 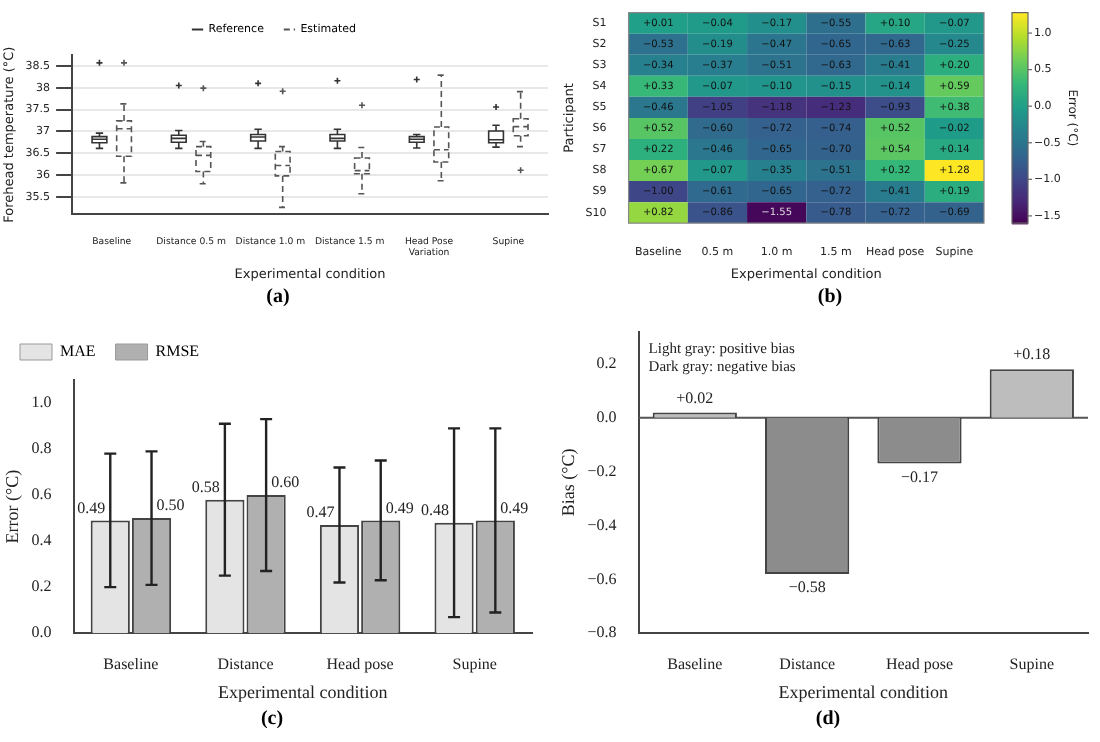 I want to click on data-label: 0.47, so click(x=320, y=512).